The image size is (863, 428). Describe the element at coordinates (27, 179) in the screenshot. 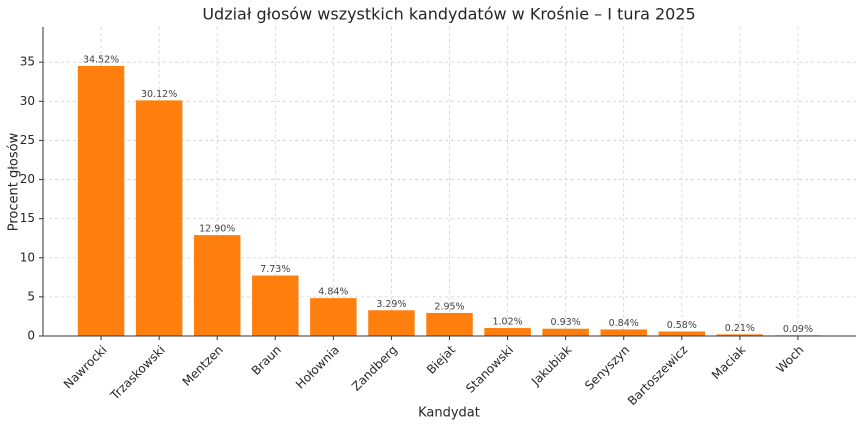

I see `y-tick-label: 20` at that location.